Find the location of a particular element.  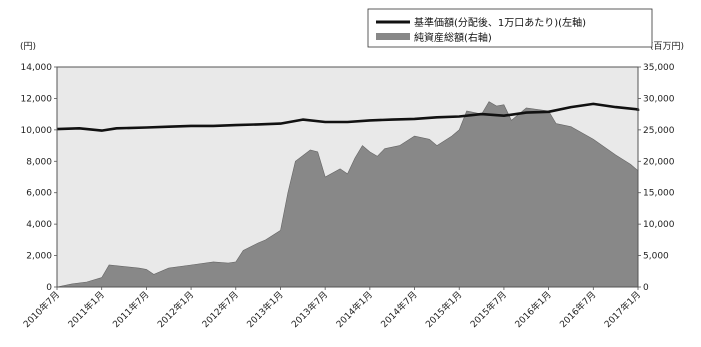

right-tick-label: 30,000 is located at coordinates (659, 99).